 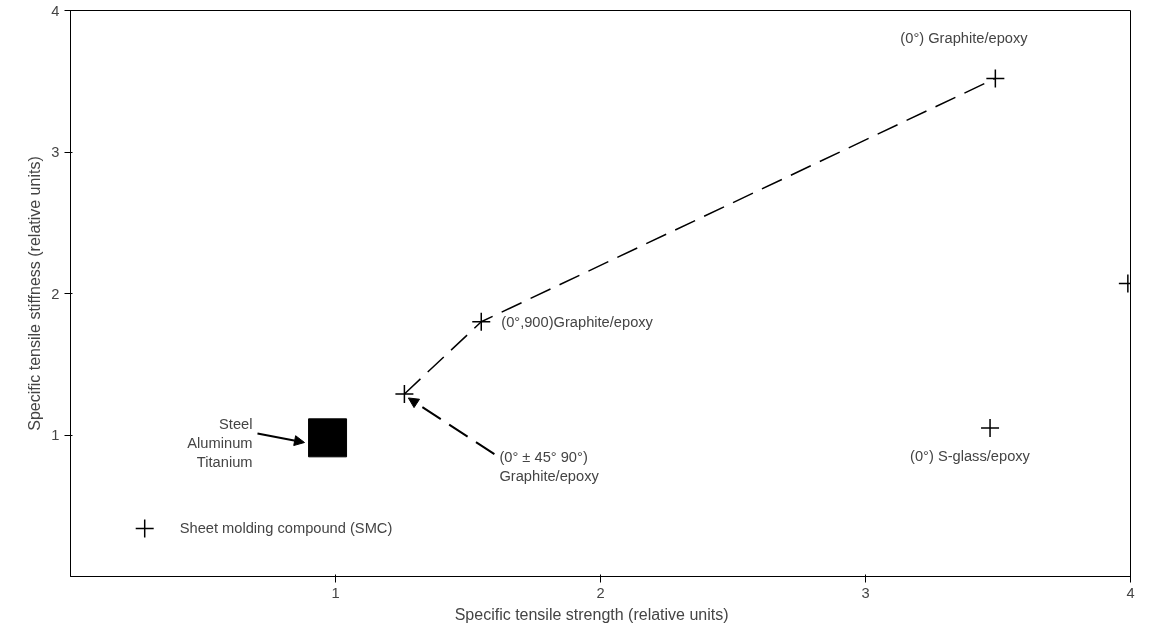 What do you see at coordinates (286, 528) in the screenshot?
I see `annotation: Sheet molding compound (SMC)` at bounding box center [286, 528].